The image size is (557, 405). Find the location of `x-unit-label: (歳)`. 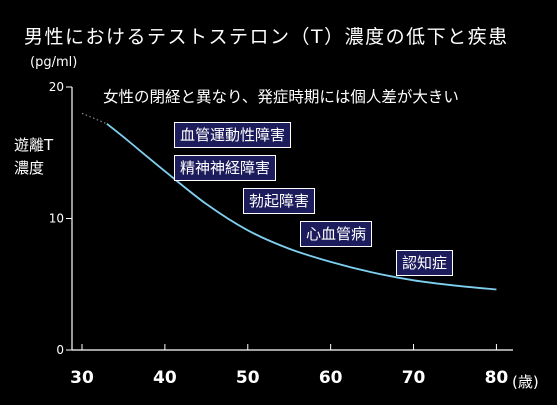

x-unit-label: (歳) is located at coordinates (525, 382).